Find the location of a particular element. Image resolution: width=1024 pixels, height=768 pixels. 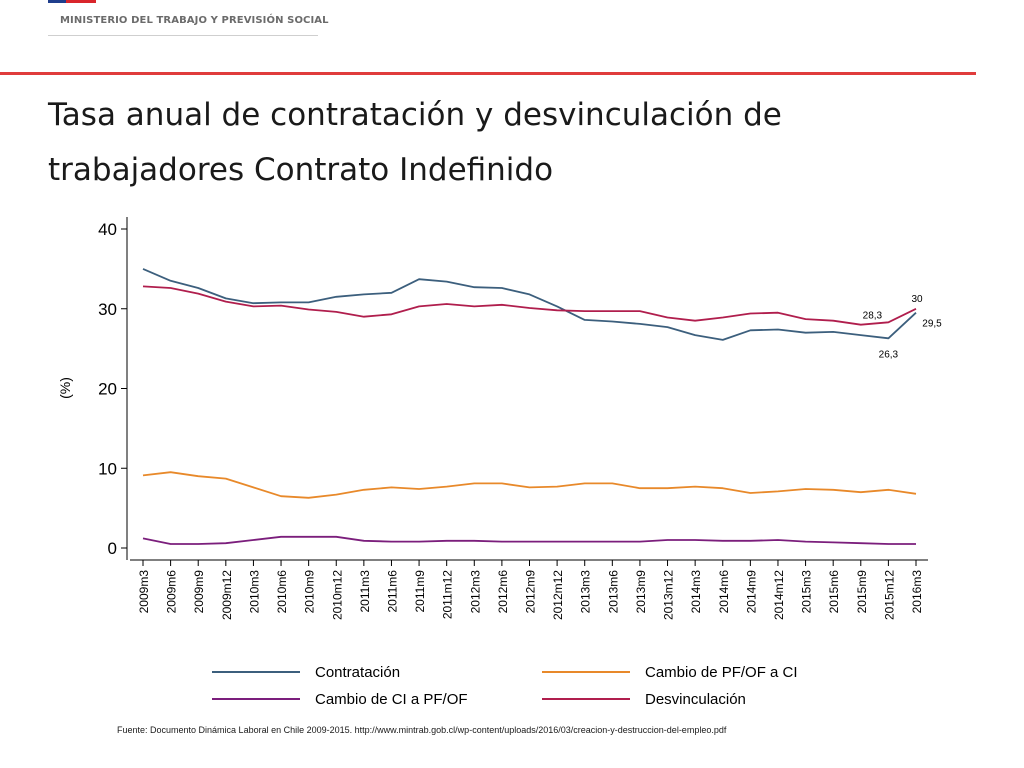

x-tick-label: 2015m12 is located at coordinates (889, 595).